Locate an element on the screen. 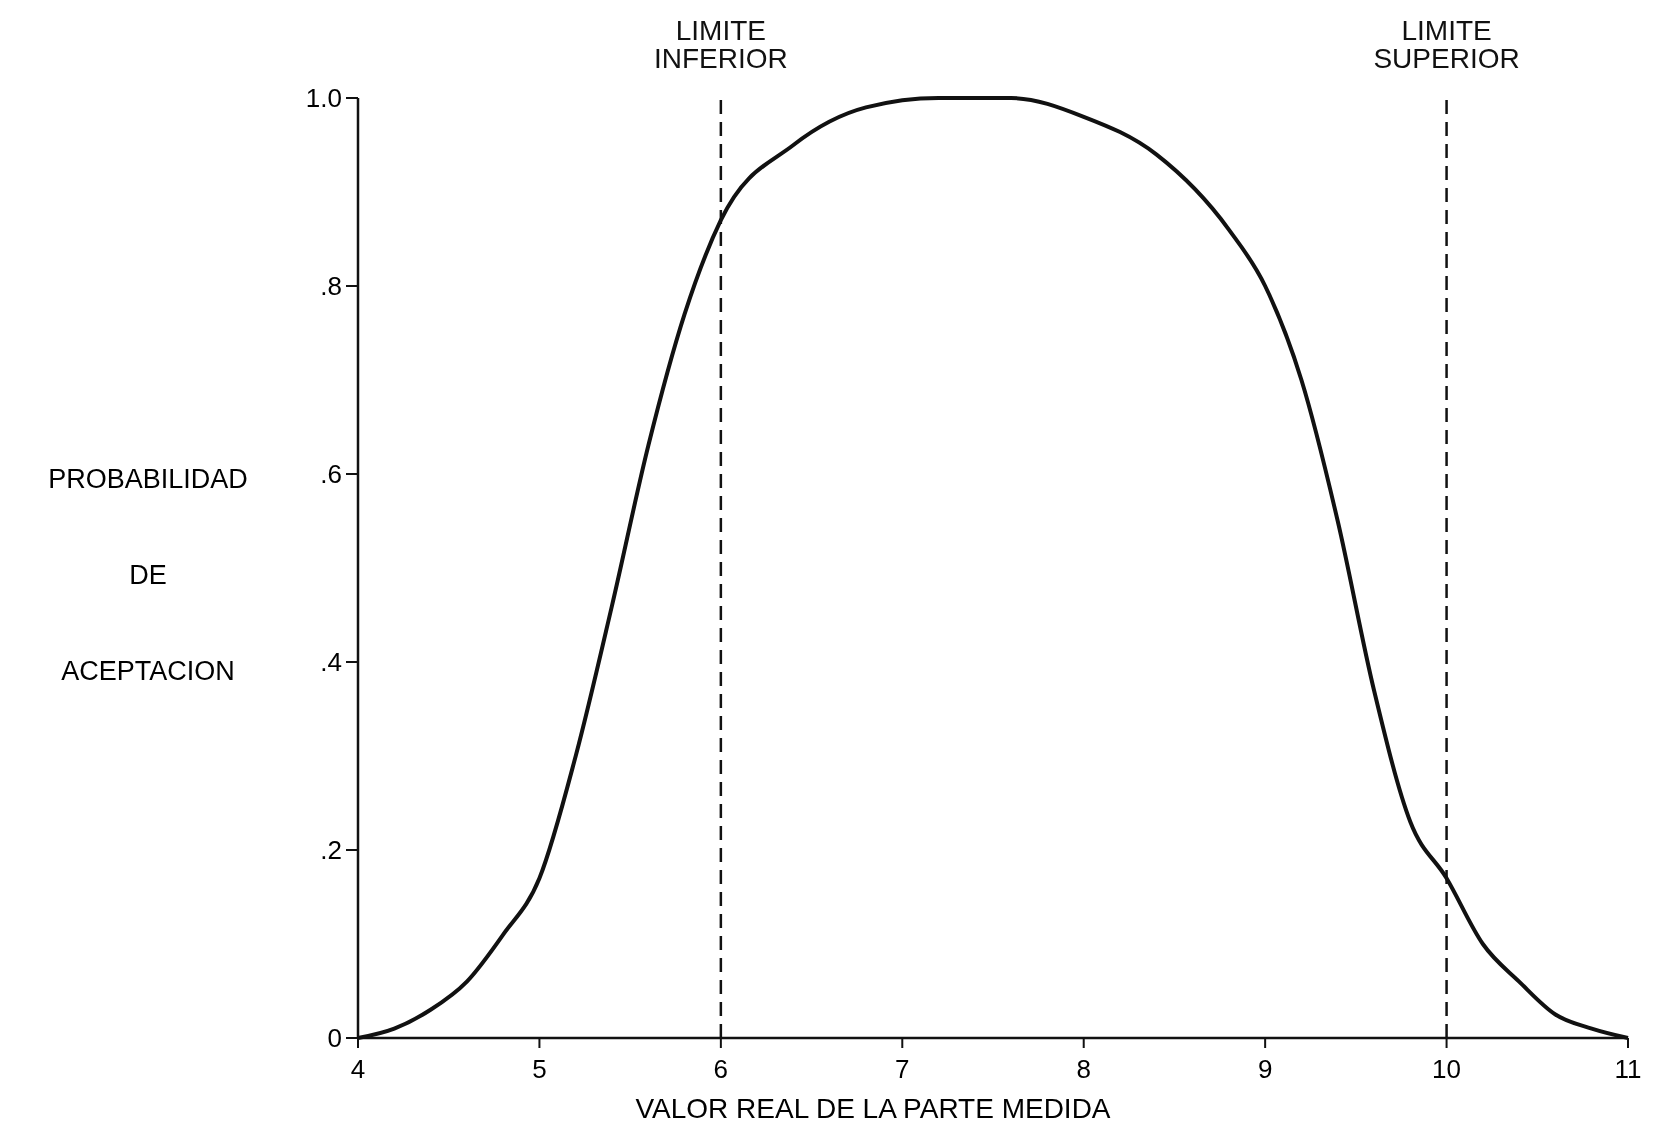 The image size is (1670, 1141). y-tick-label: 1.0 is located at coordinates (323, 98).